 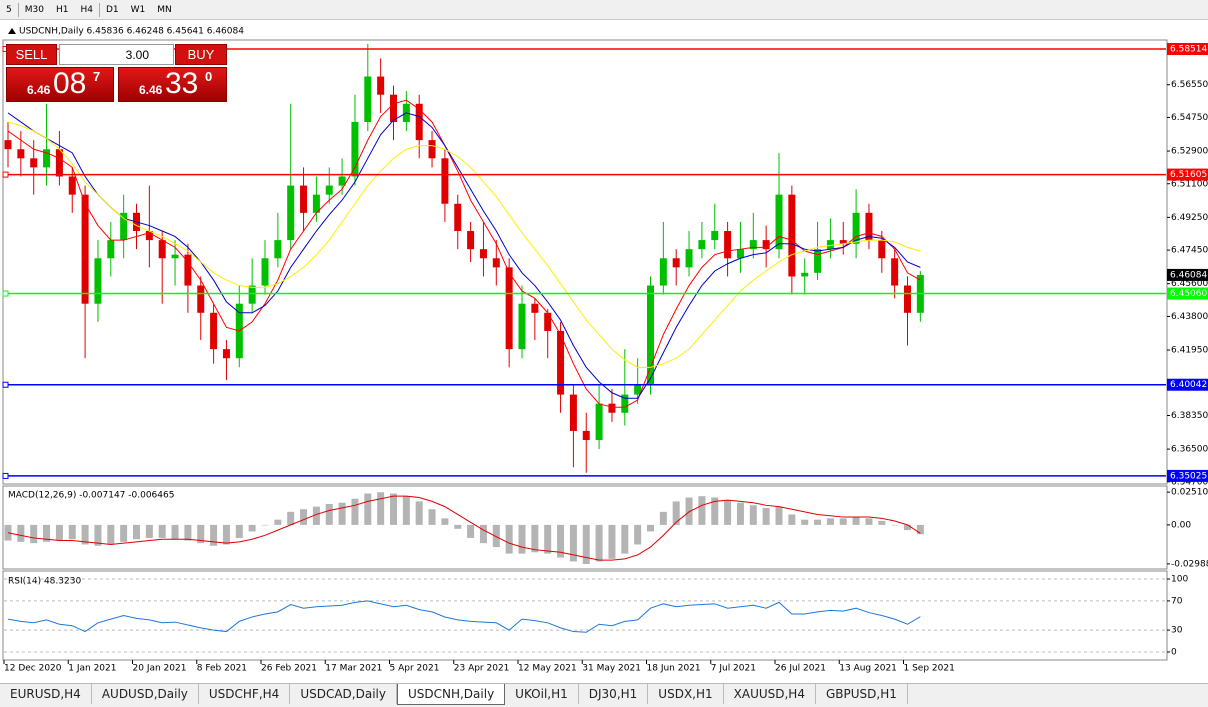 What do you see at coordinates (547, 669) in the screenshot?
I see `x-tick-label: 12 May 2021` at bounding box center [547, 669].